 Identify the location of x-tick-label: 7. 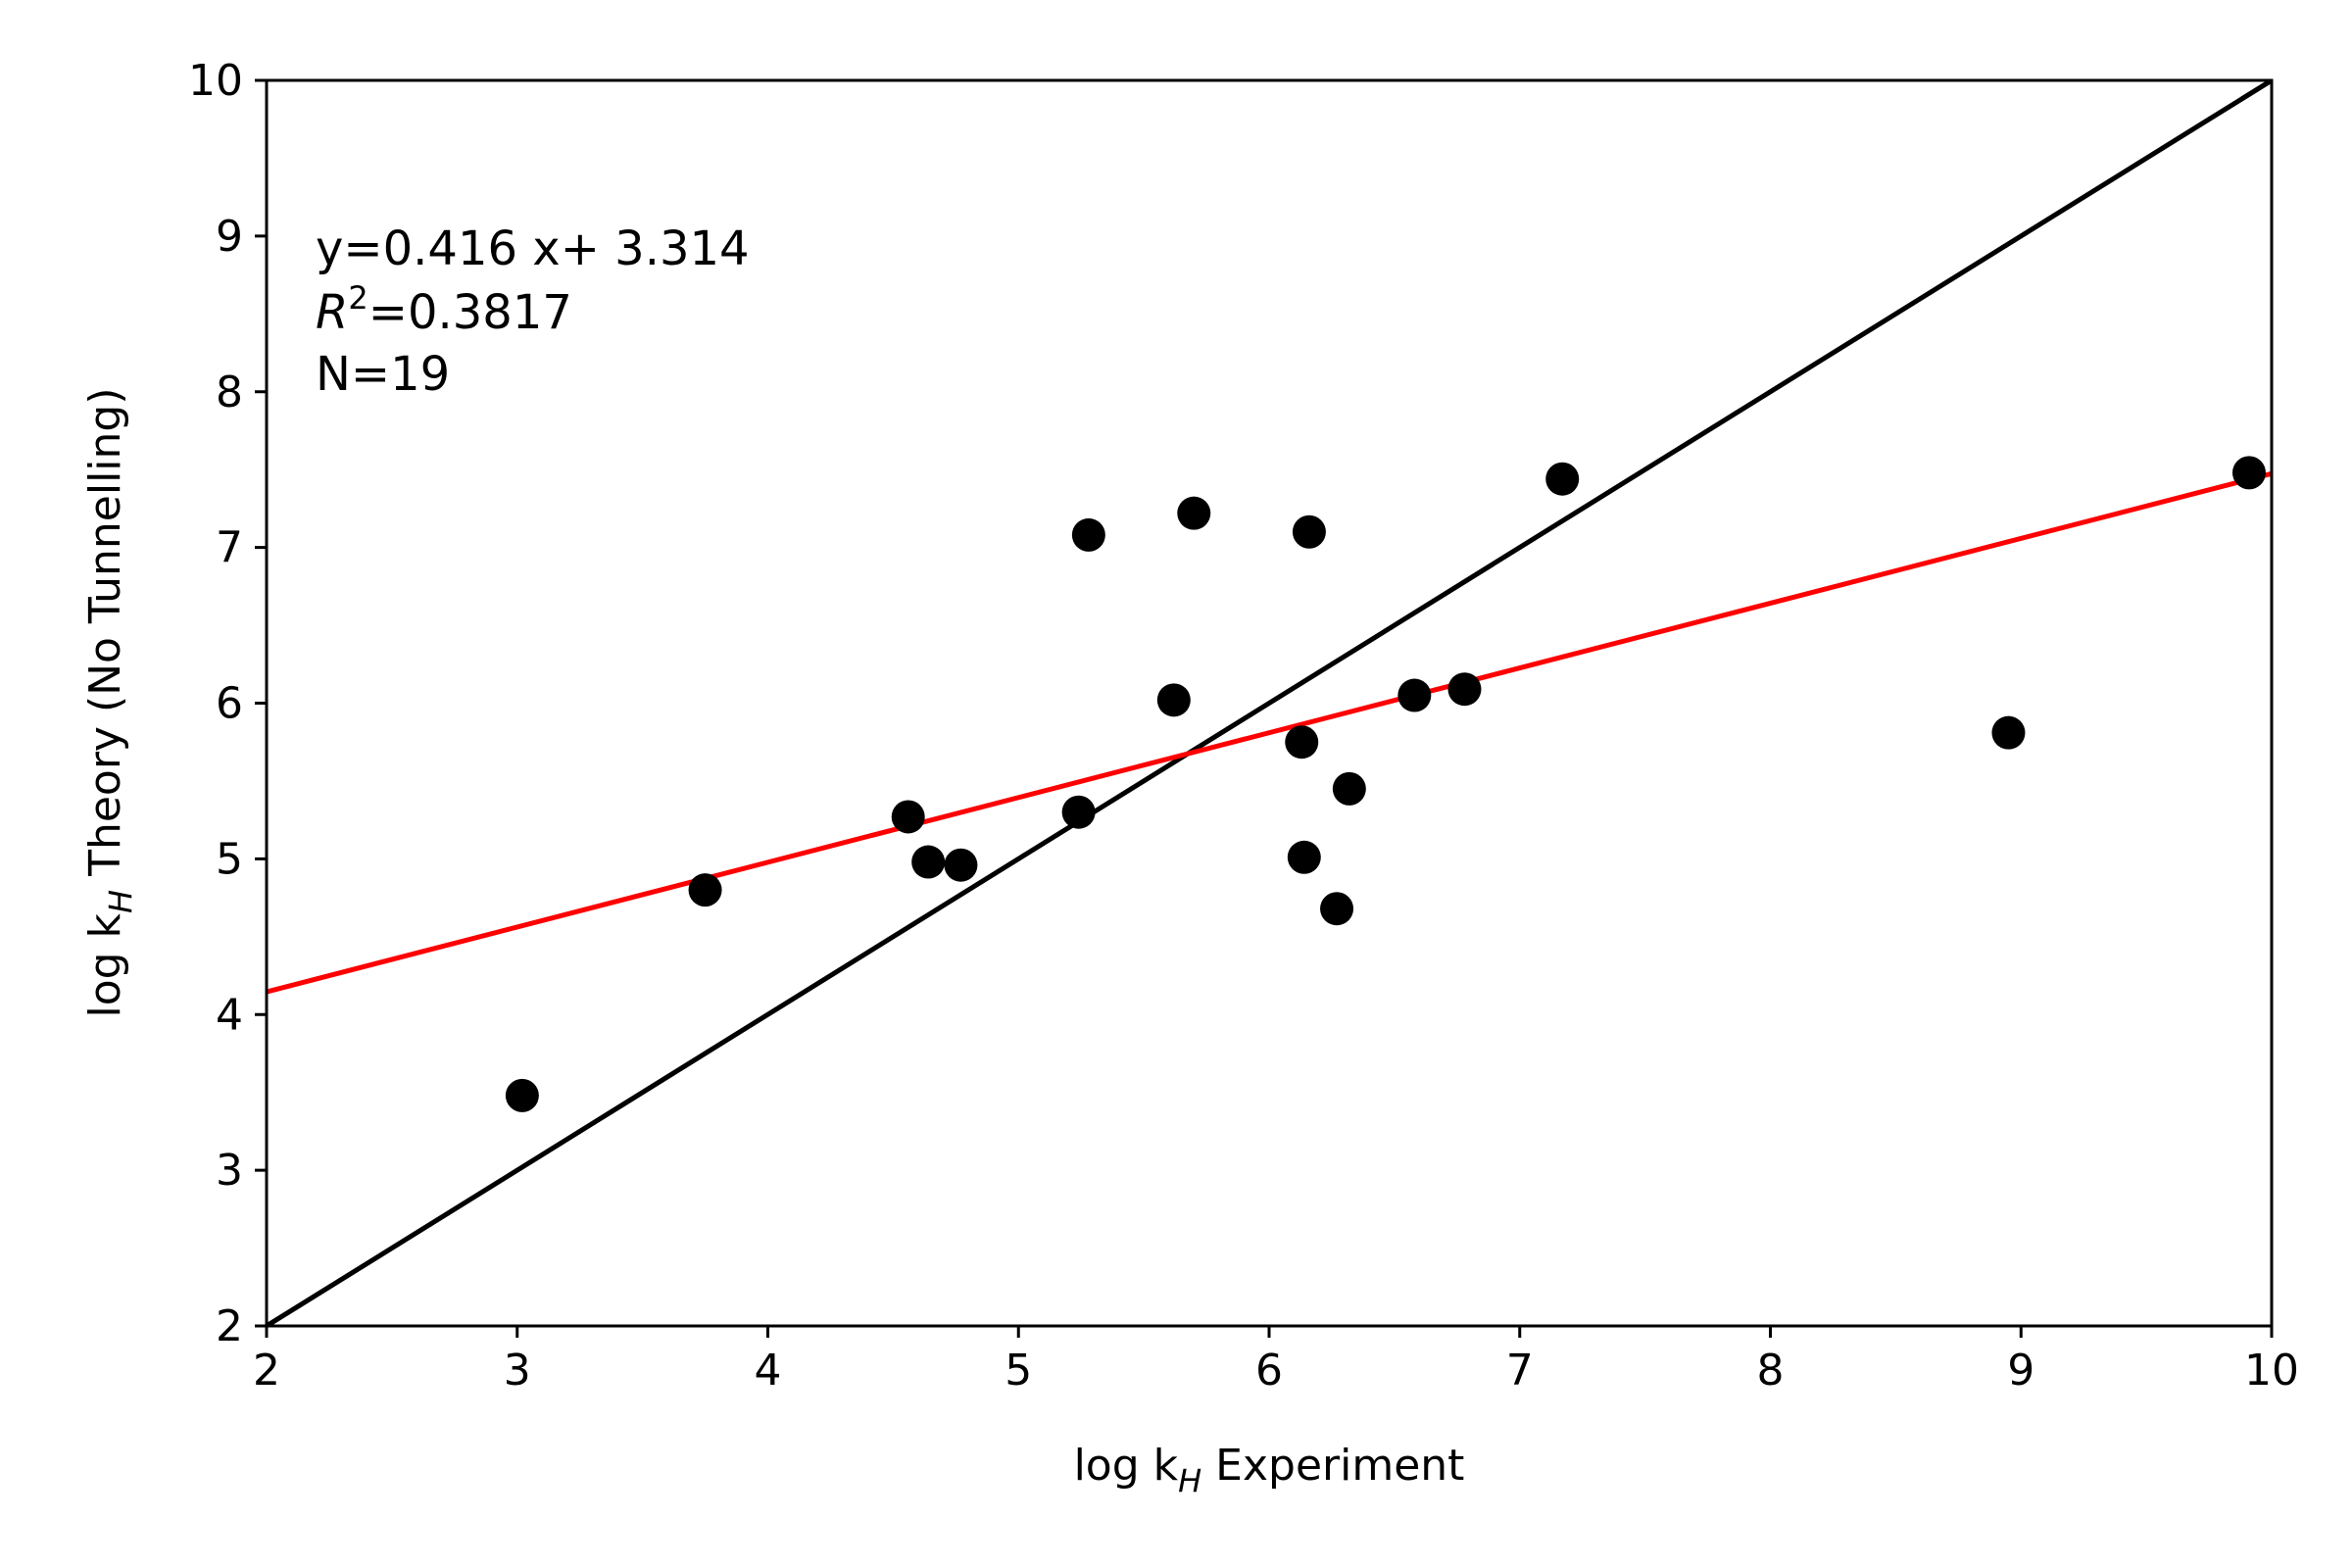
(1520, 1371).